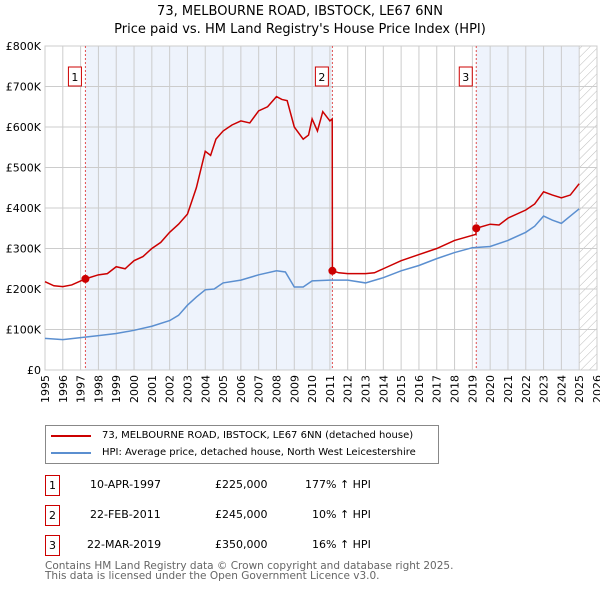  I want to click on y-tick-label: £700K, so click(24, 87).